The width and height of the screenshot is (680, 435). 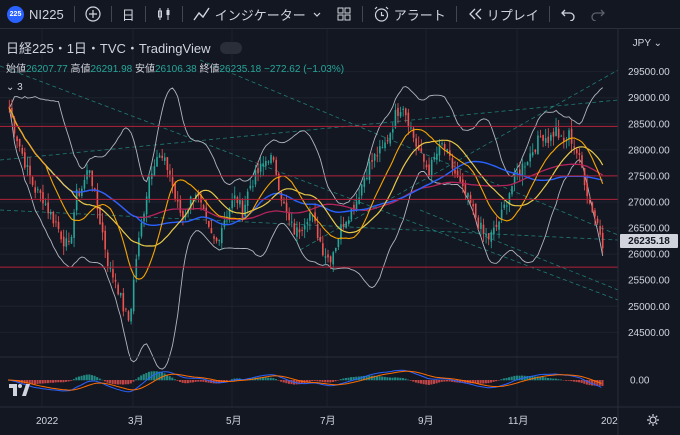 What do you see at coordinates (409, 14) in the screenshot?
I see `alert-button: アラート` at bounding box center [409, 14].